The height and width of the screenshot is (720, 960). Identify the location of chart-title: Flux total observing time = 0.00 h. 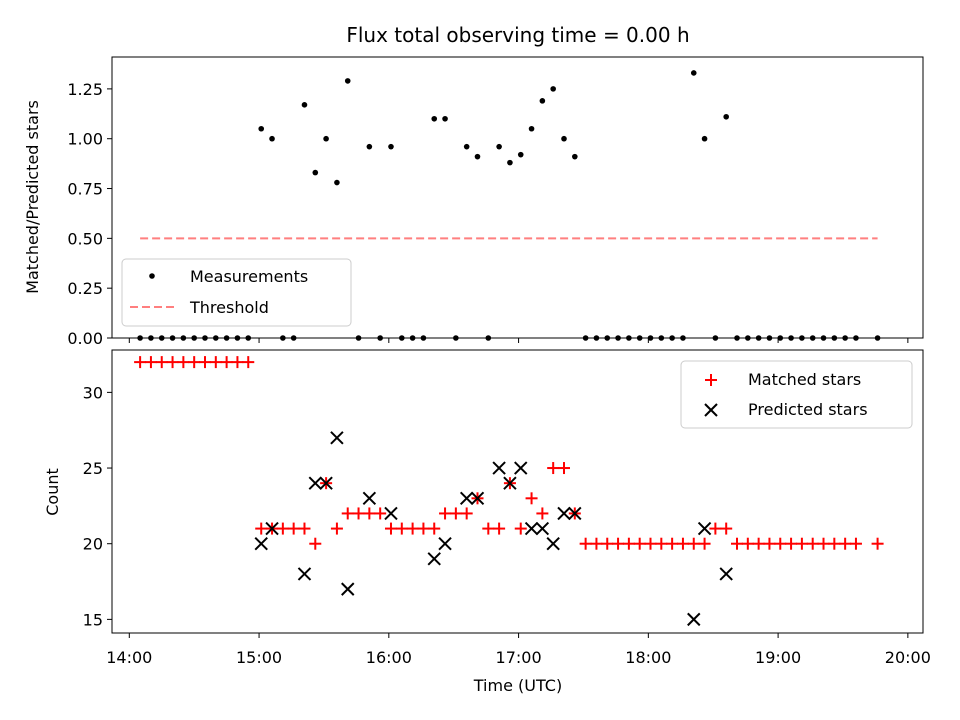
(517, 35).